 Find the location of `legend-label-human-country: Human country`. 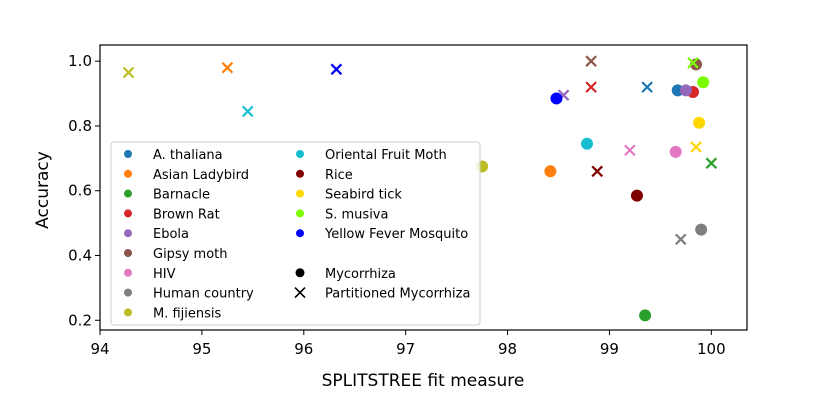

legend-label-human-country: Human country is located at coordinates (203, 294).